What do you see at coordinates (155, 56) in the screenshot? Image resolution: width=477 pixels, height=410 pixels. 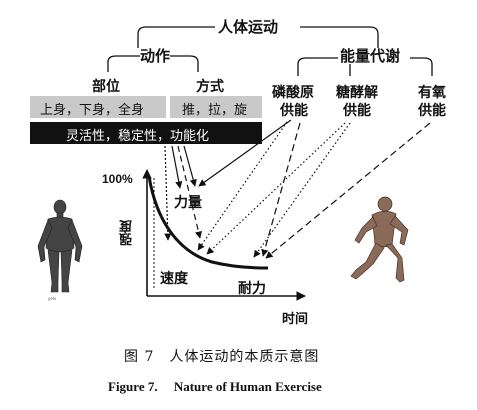 I see `branch-action-label: 动作` at bounding box center [155, 56].